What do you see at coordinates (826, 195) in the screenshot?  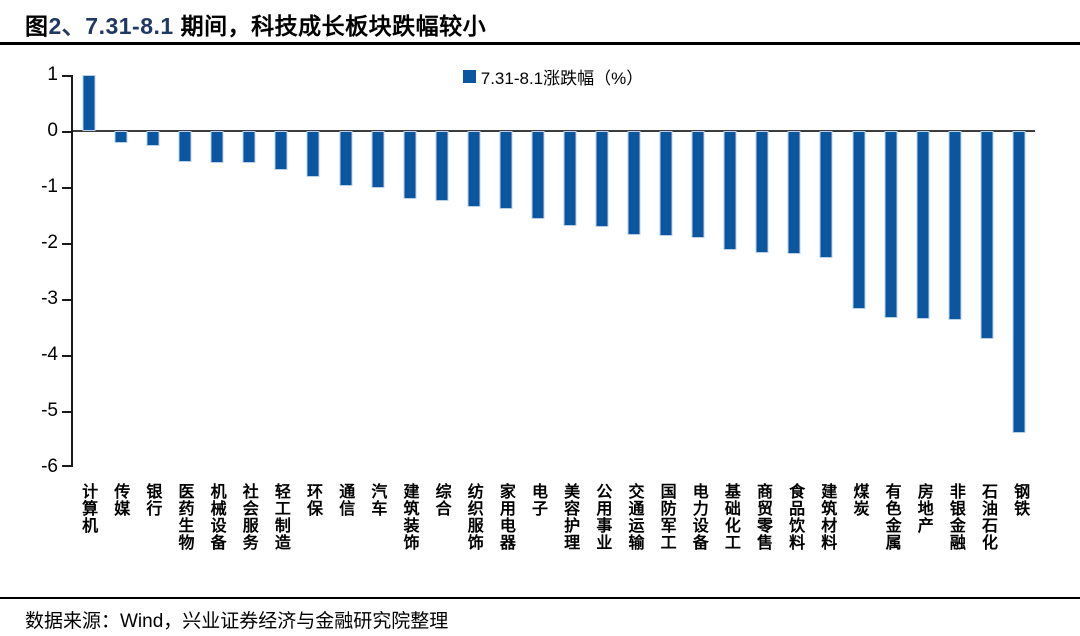 I see `chart-bar-建筑材料` at bounding box center [826, 195].